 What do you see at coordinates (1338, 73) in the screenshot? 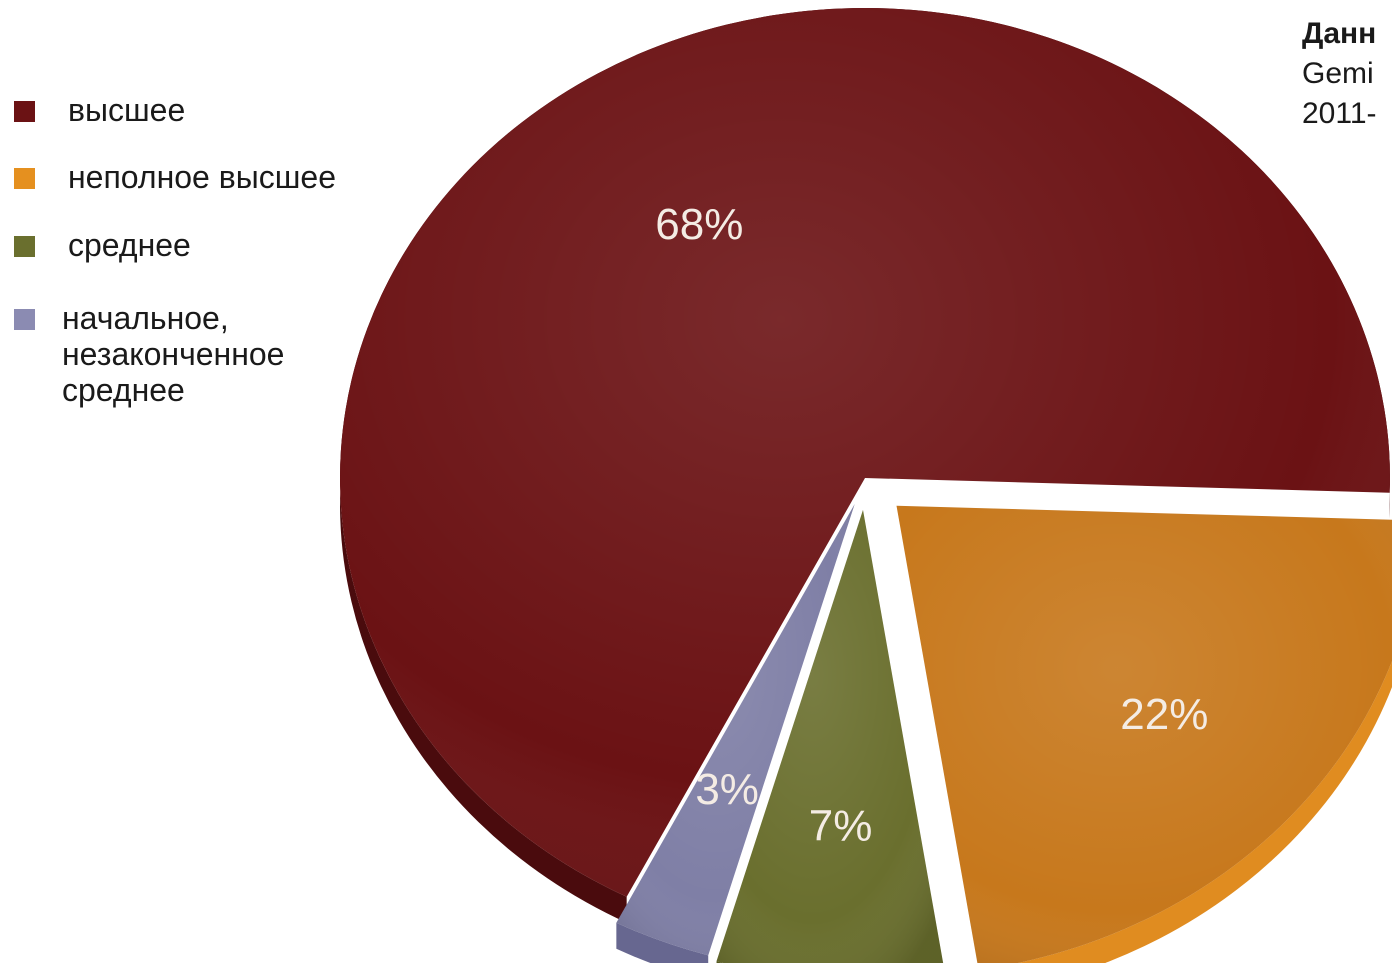
I see `source-note-line-1: Gemi` at bounding box center [1338, 73].